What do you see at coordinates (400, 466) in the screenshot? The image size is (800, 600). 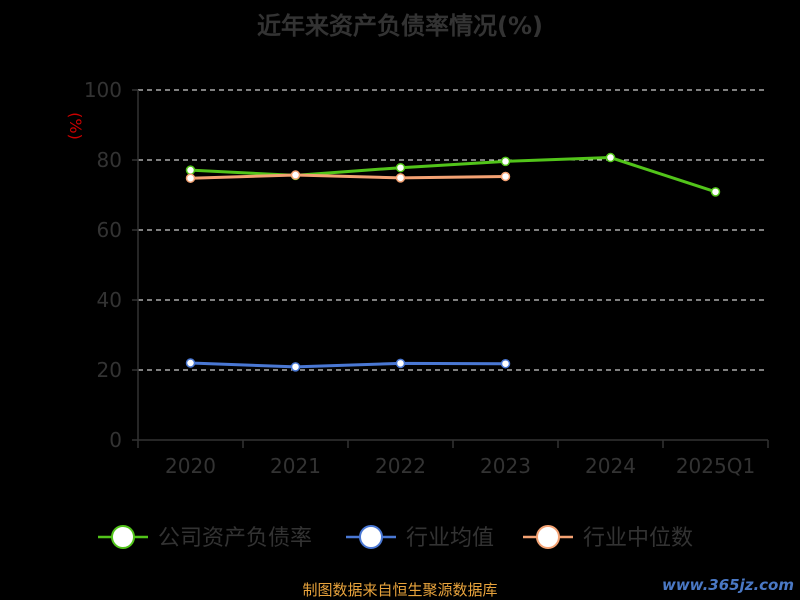 I see `x-tick-label: 2022` at bounding box center [400, 466].